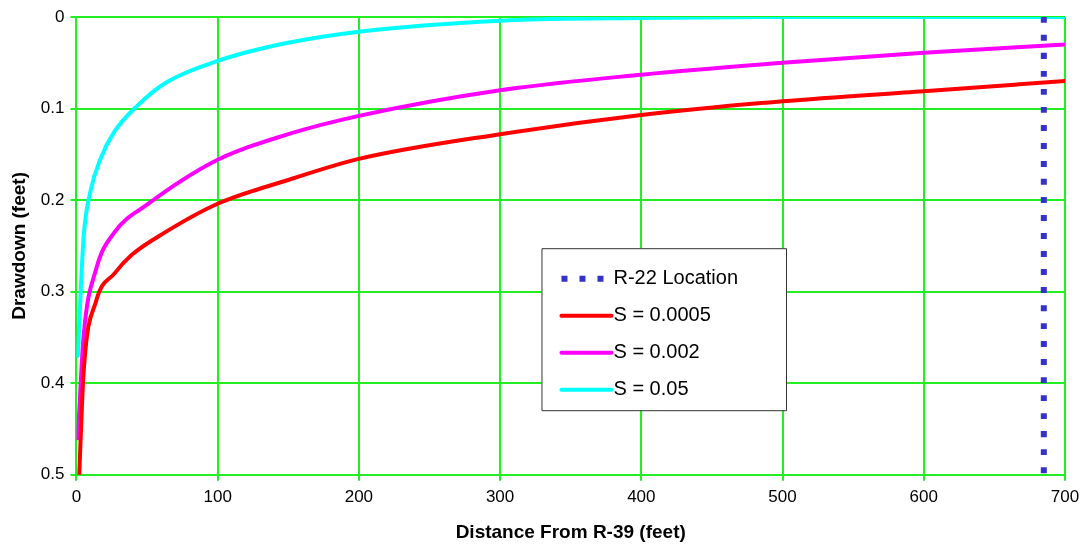  Describe the element at coordinates (570, 531) in the screenshot. I see `x-axis-title: Distance From R-39 (feet)` at that location.